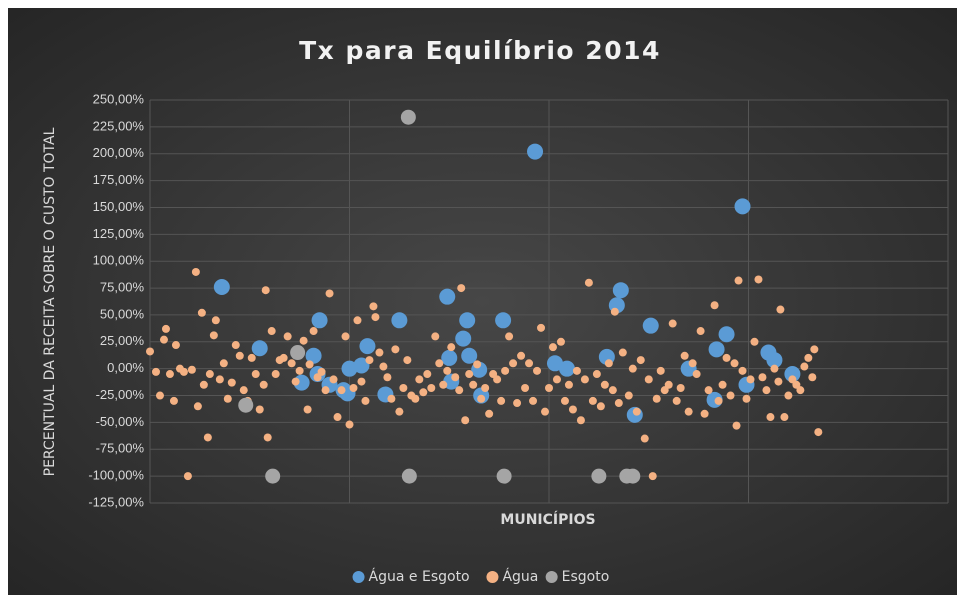 Image resolution: width=964 pixels, height=603 pixels. I want to click on y-tick-label: 25,00%, so click(122, 340).